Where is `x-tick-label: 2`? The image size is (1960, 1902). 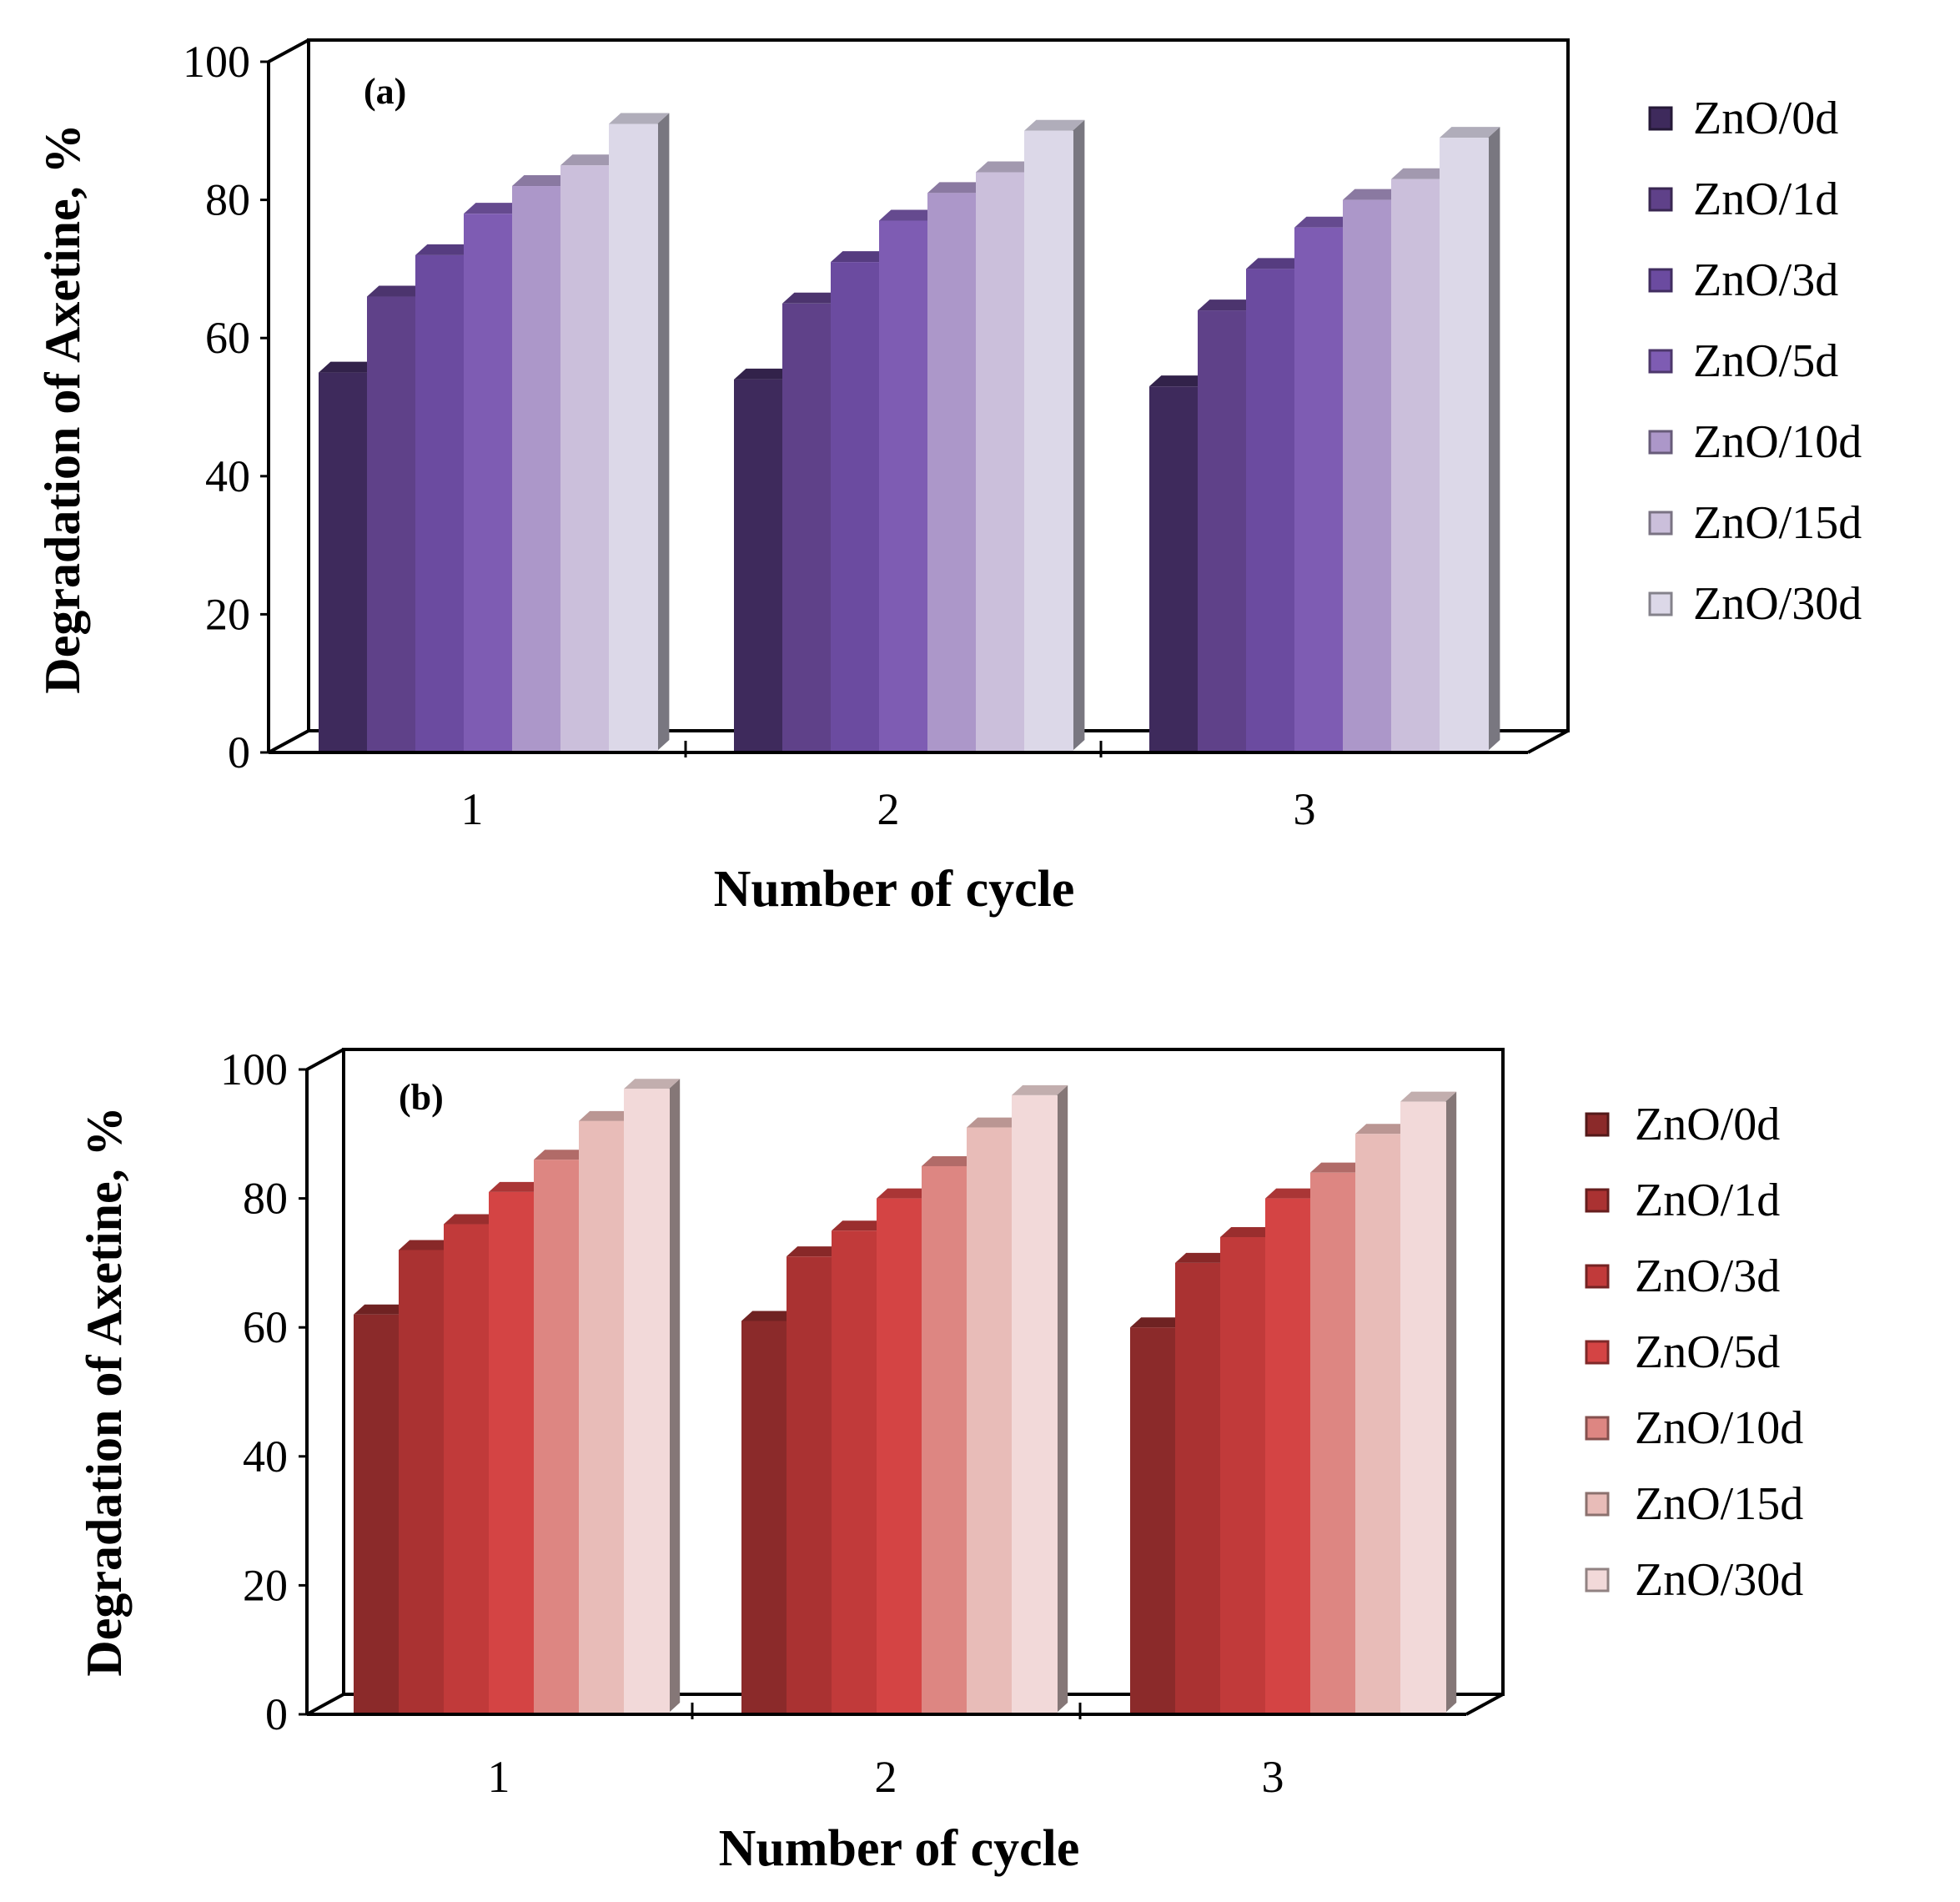 x-tick-label: 2 is located at coordinates (888, 809).